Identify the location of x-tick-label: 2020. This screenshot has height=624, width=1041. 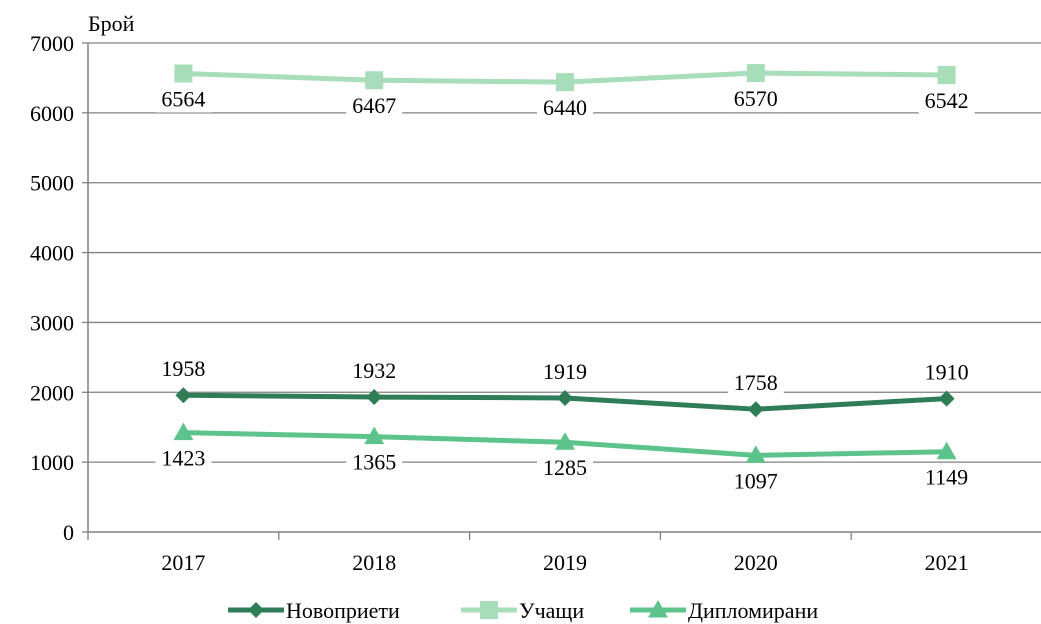
(756, 562).